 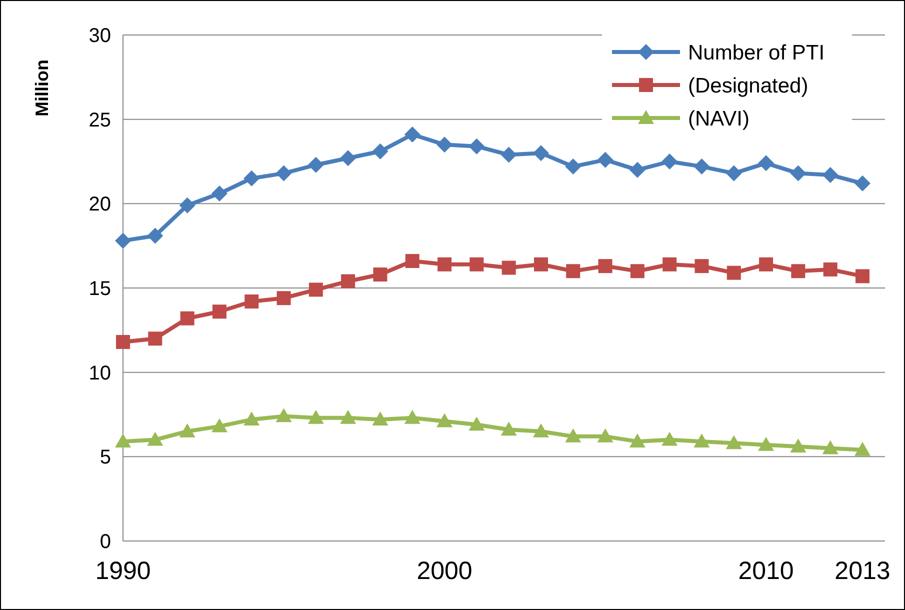 What do you see at coordinates (444, 571) in the screenshot?
I see `x-tick-label: 2000` at bounding box center [444, 571].